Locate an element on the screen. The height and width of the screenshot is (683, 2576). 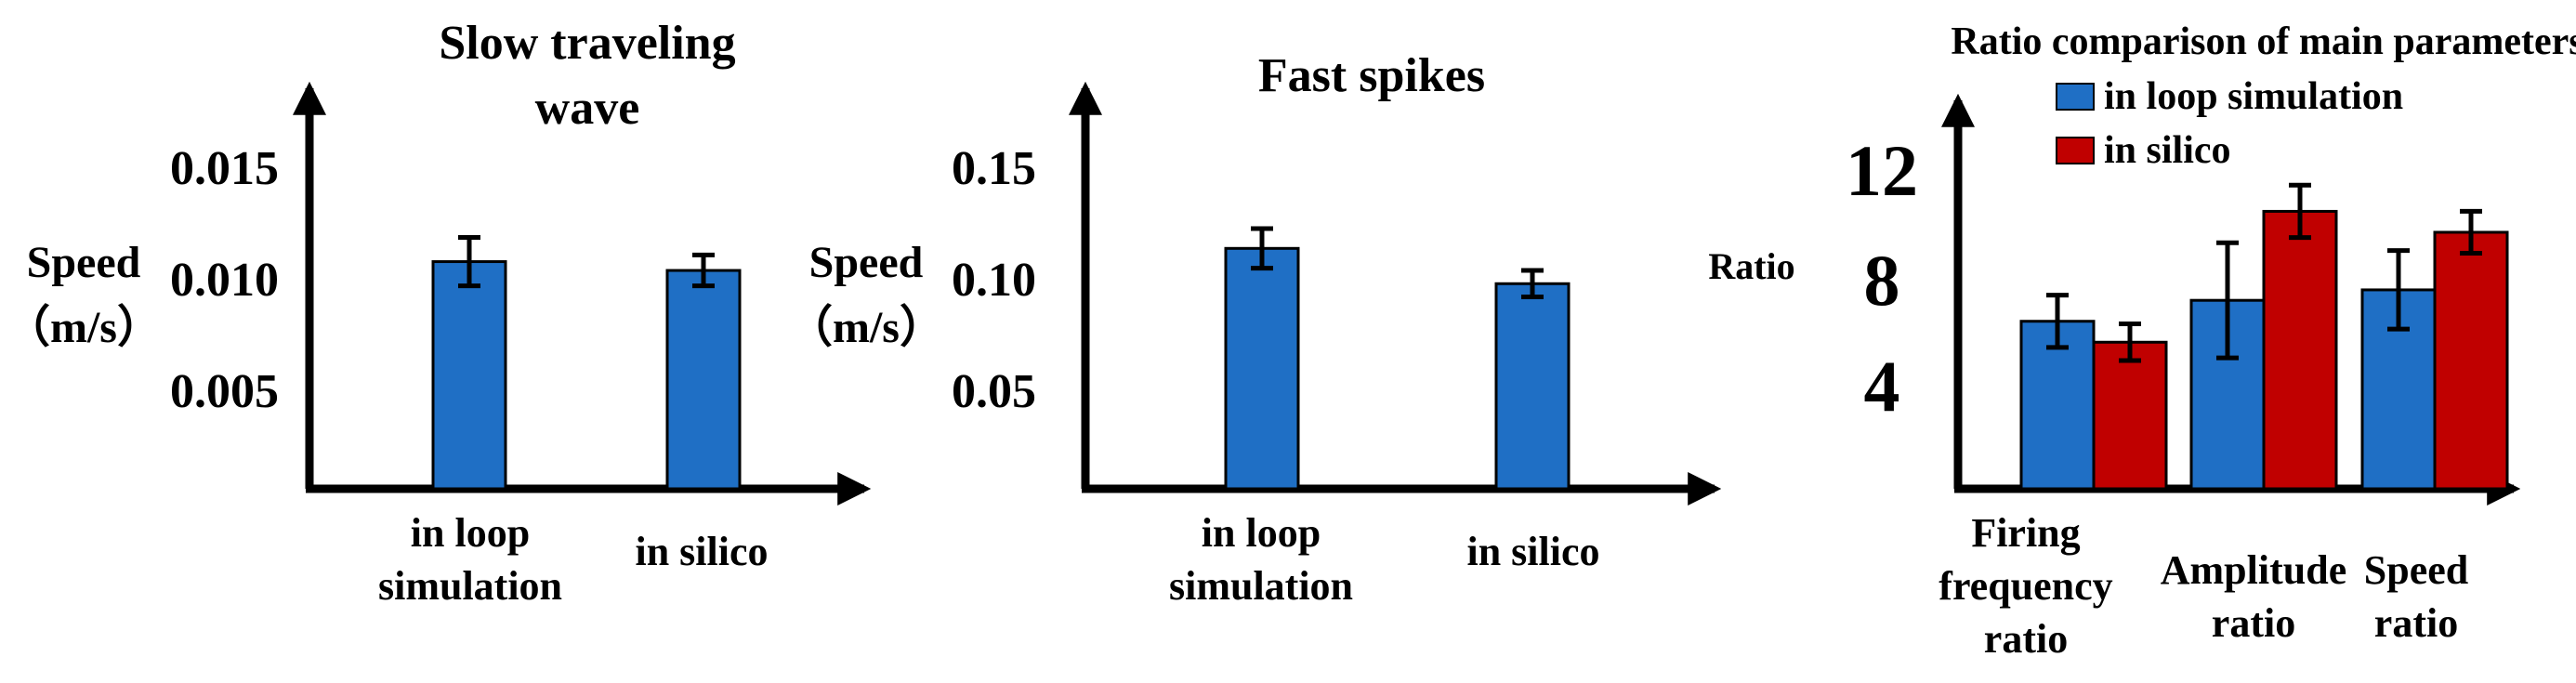
chart-3-x-label: Amplitude is located at coordinates (2253, 570).